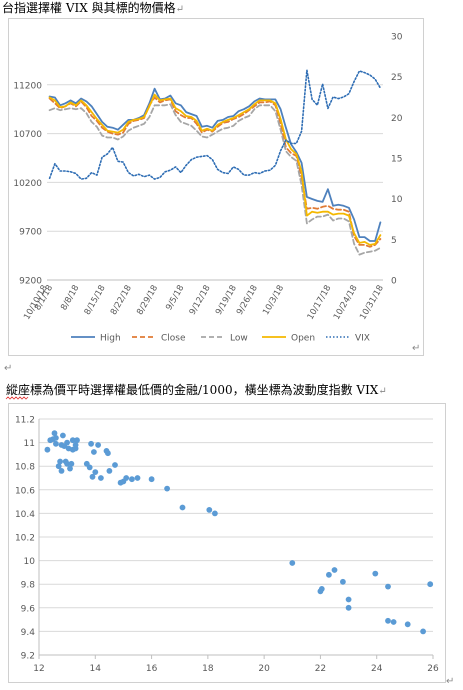 This screenshot has width=463, height=690. I want to click on y2-tick-label: 15, so click(396, 160).